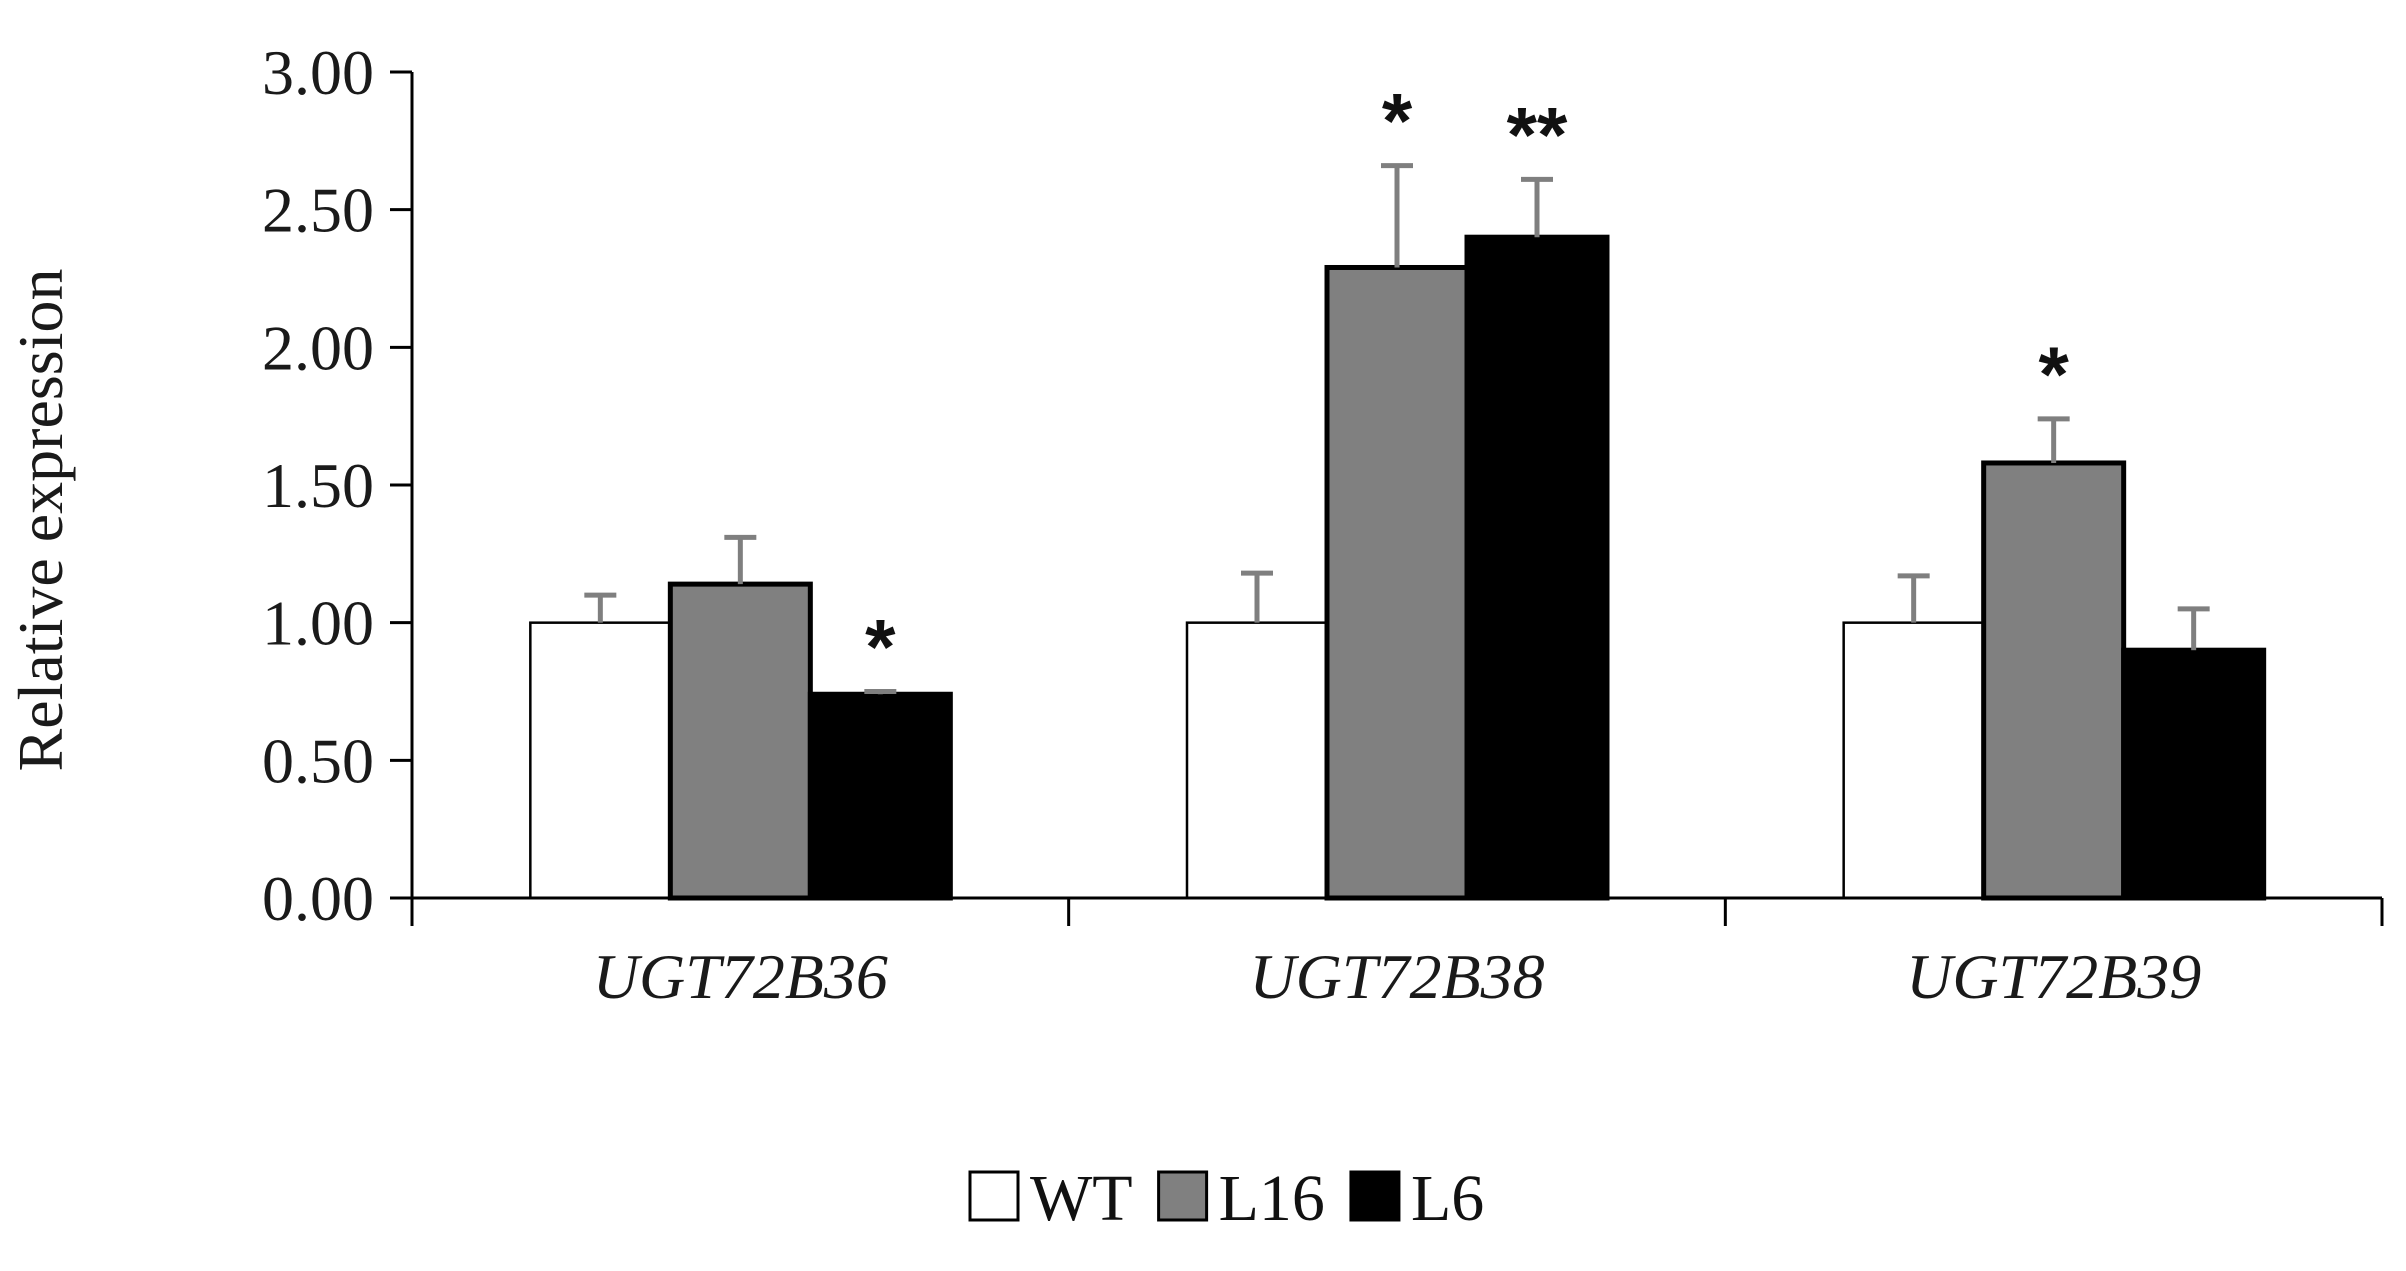  I want to click on y-tick-label: 2.50, so click(318, 210).